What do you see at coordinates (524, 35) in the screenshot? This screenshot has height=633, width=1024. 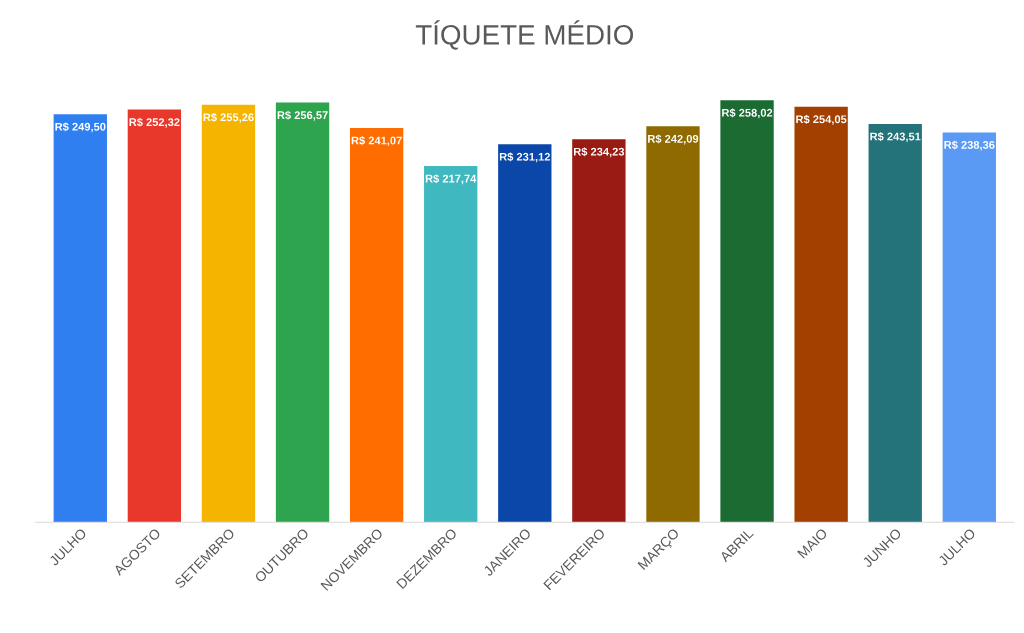 I see `chart-title: TÍQUETE MÉDIO` at bounding box center [524, 35].